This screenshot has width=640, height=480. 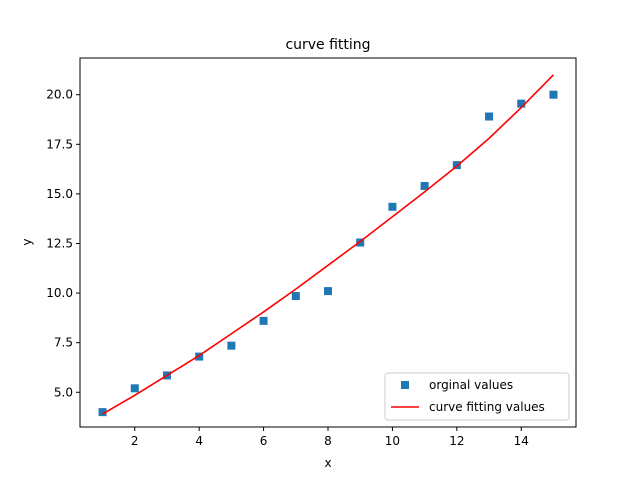 I want to click on x-tick-label: 2, so click(x=135, y=441).